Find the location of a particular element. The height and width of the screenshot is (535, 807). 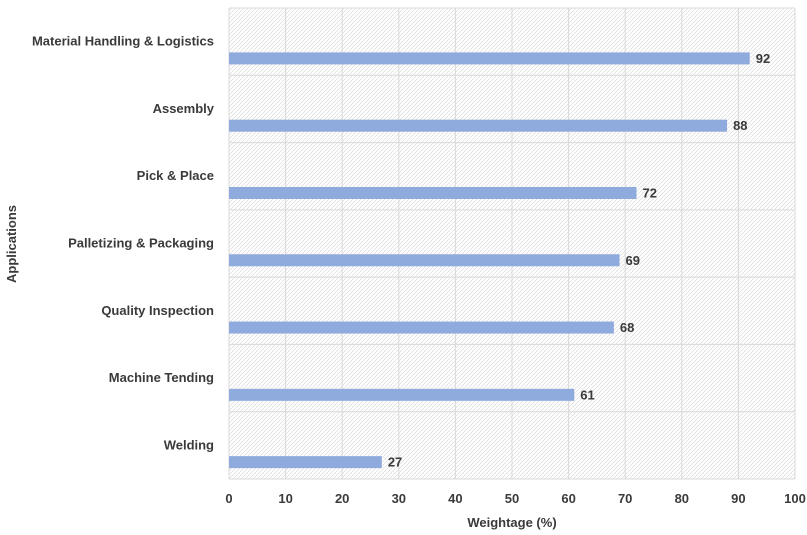

x-tick-label: 100 is located at coordinates (795, 498).